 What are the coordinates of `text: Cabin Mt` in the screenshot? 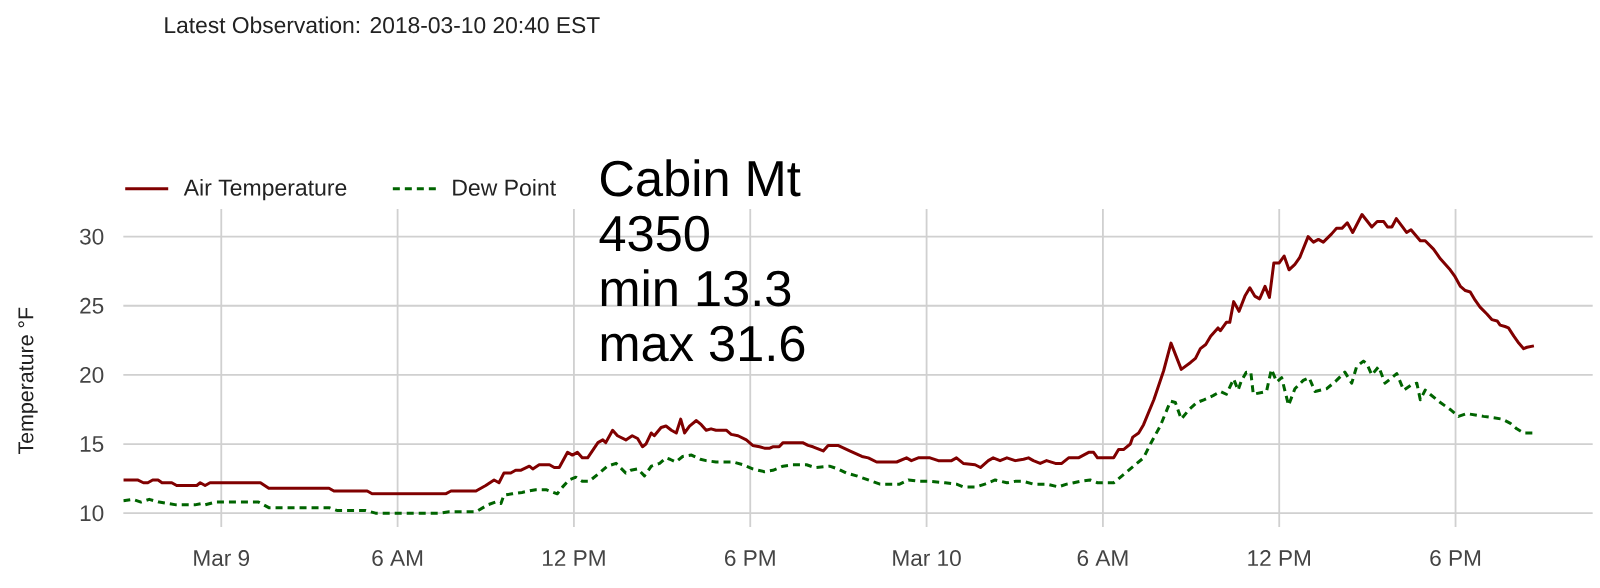 It's located at (700, 178).